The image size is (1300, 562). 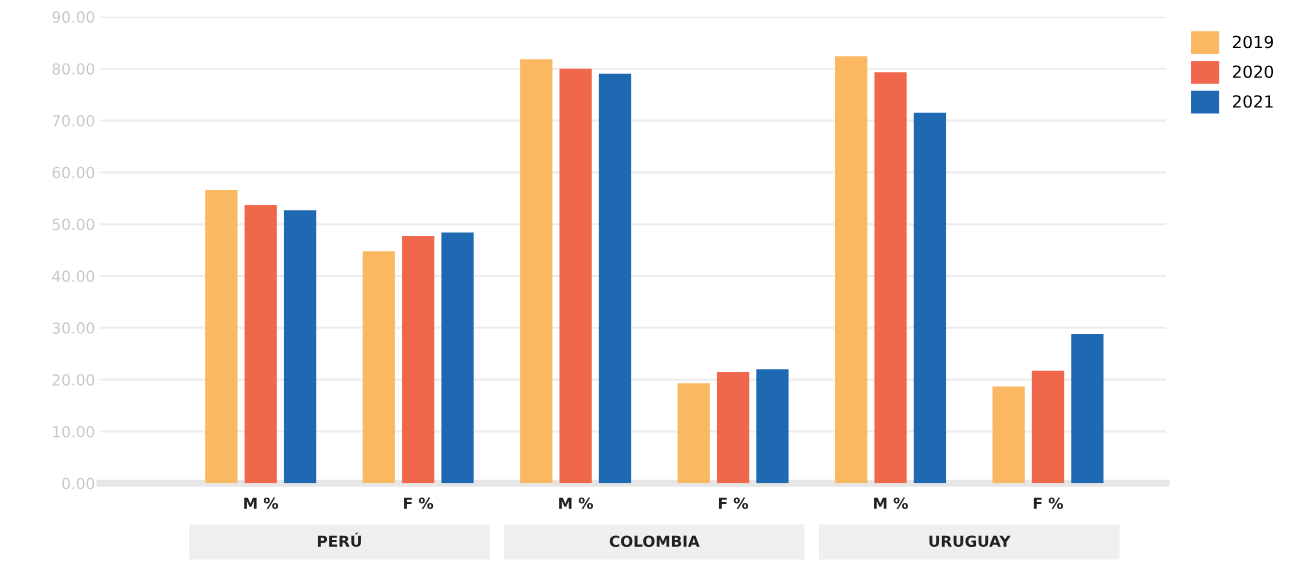 I want to click on text: PERÚ, so click(x=339, y=539).